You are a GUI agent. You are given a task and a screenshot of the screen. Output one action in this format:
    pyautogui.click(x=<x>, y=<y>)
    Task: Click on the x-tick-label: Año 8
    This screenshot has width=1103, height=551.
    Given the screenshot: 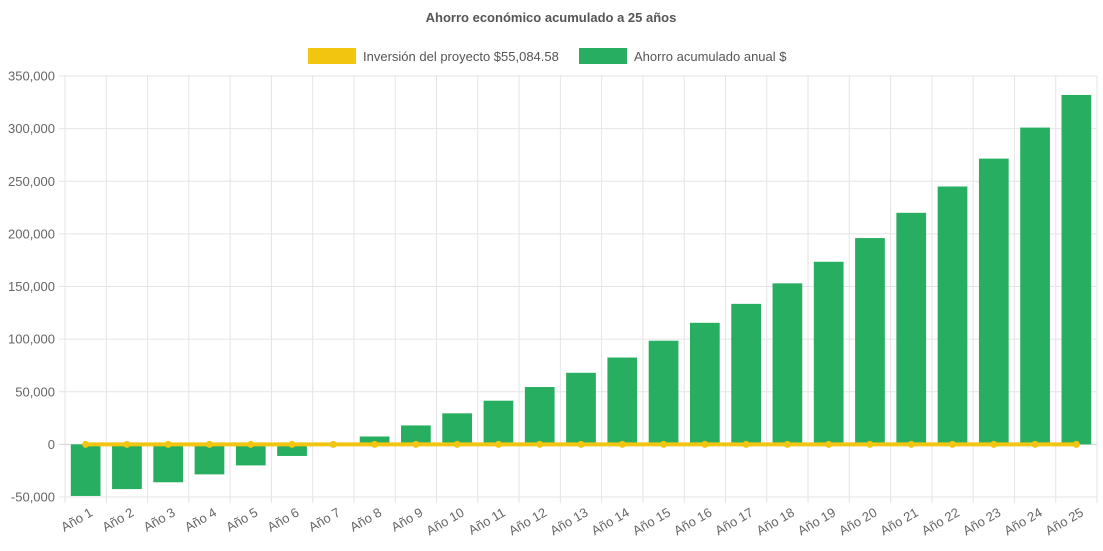 What is the action you would take?
    pyautogui.click(x=365, y=520)
    